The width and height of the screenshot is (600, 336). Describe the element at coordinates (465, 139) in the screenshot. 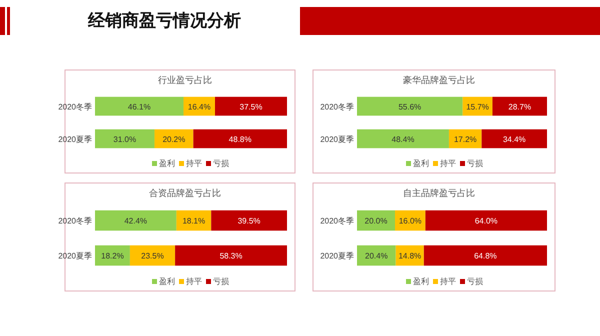

I see `data-label: 17.2%` at that location.